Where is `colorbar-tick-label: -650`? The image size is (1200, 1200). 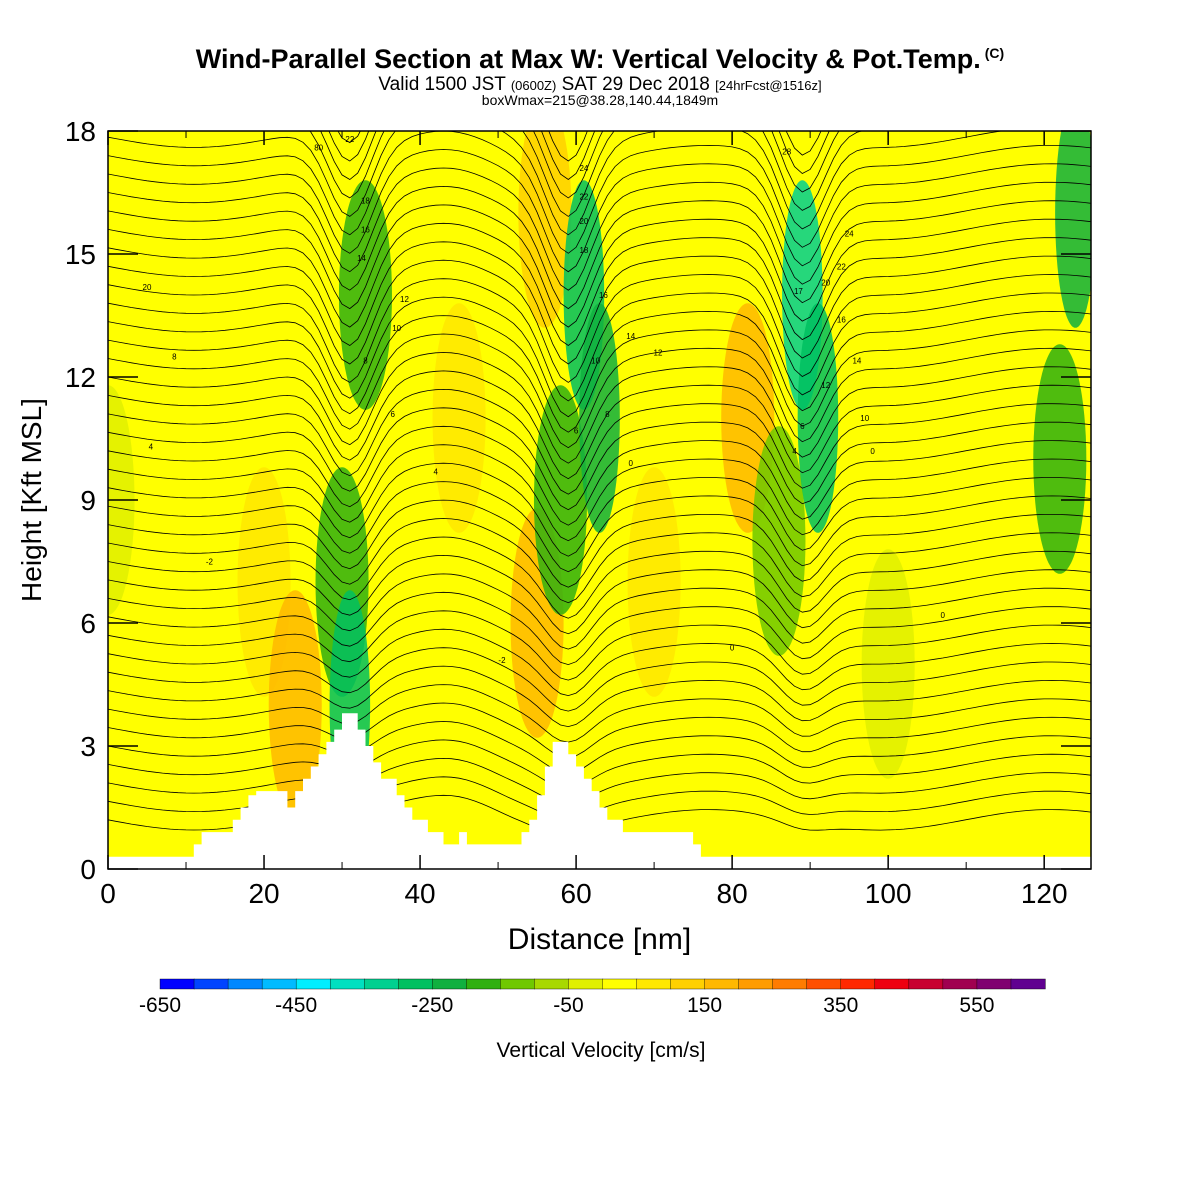 colorbar-tick-label: -650 is located at coordinates (160, 1005).